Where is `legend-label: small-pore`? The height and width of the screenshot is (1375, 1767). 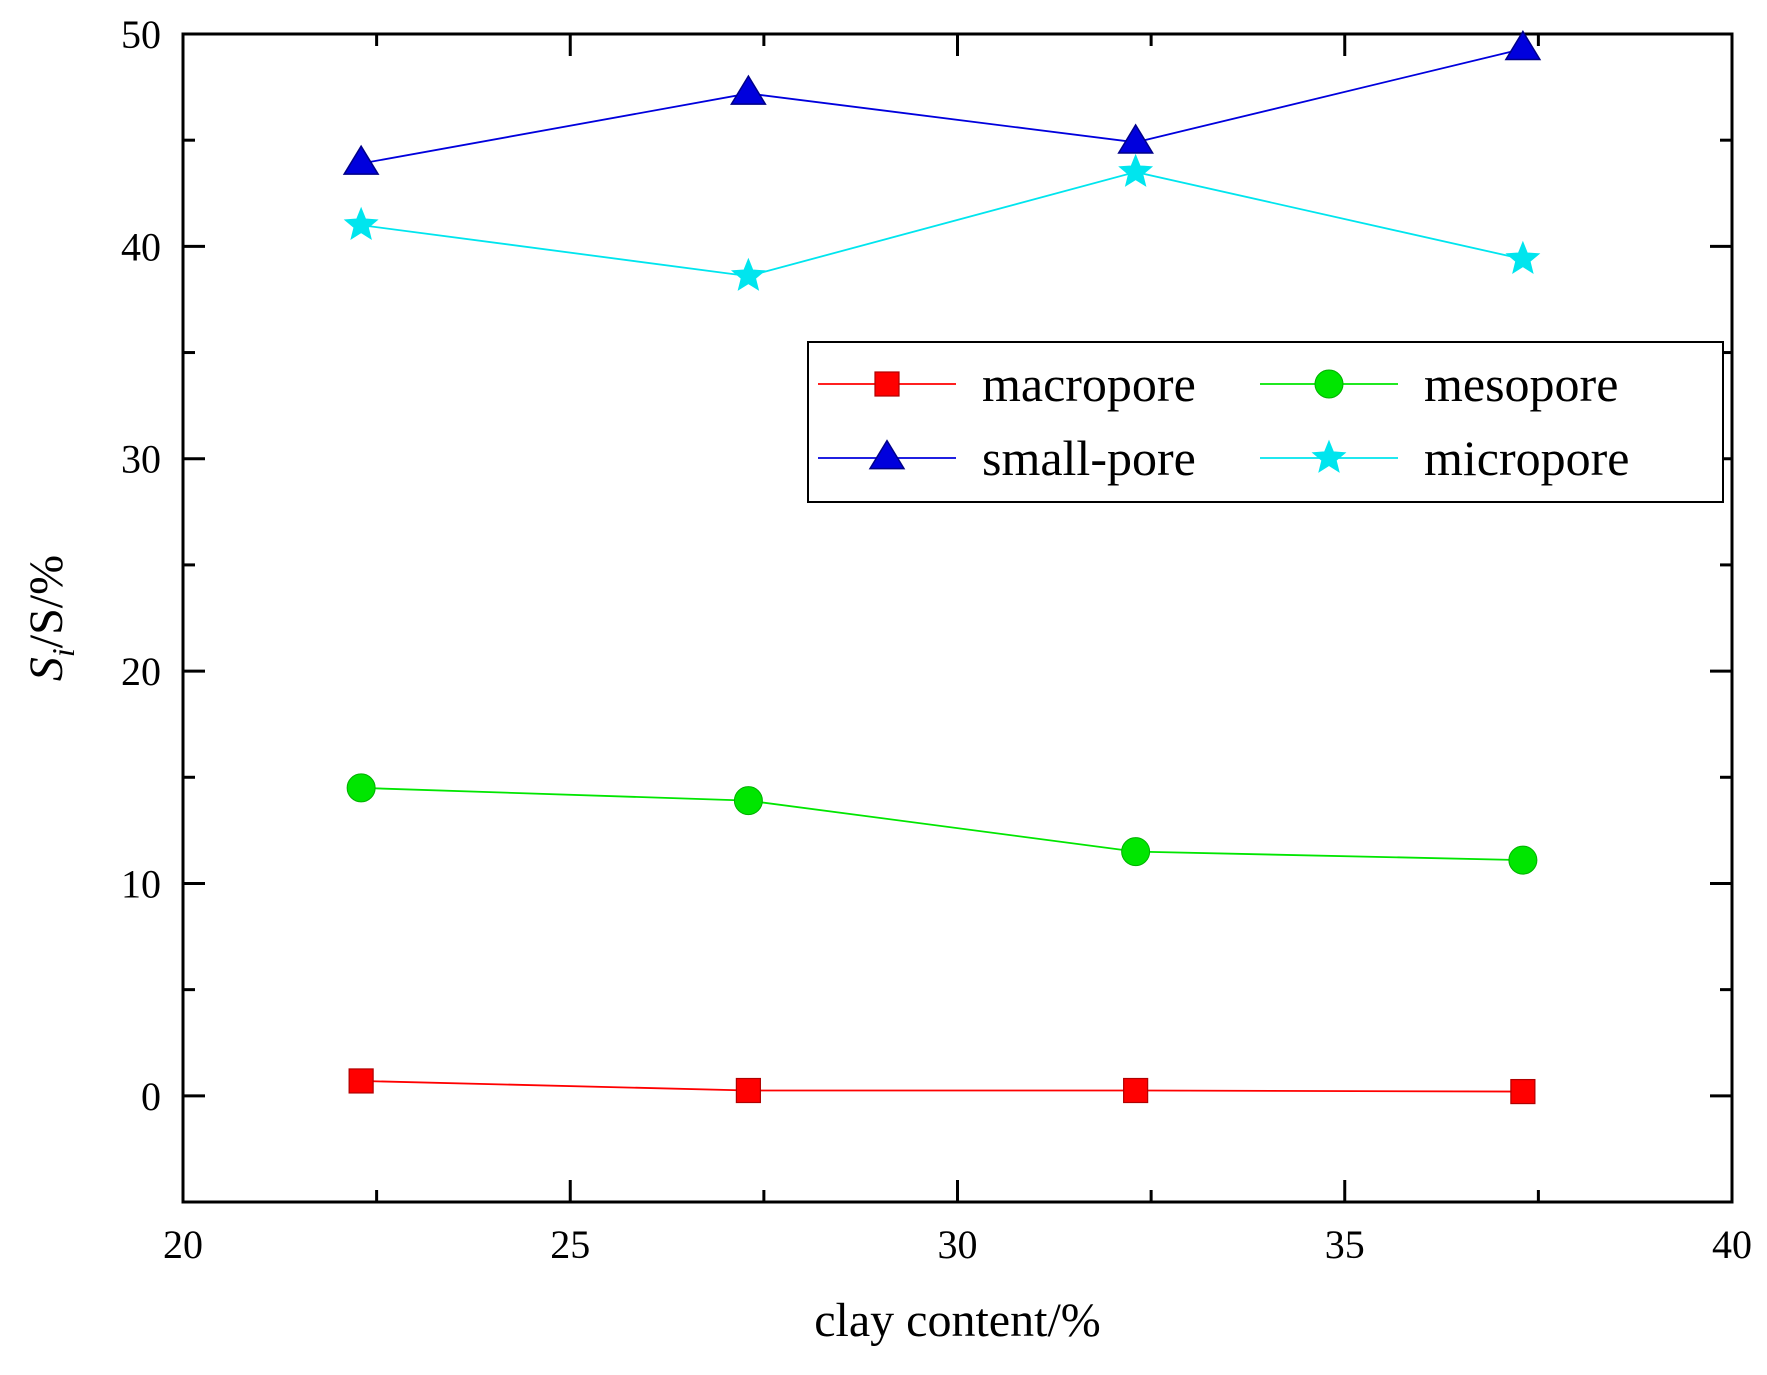
legend-label: small-pore is located at coordinates (1089, 458).